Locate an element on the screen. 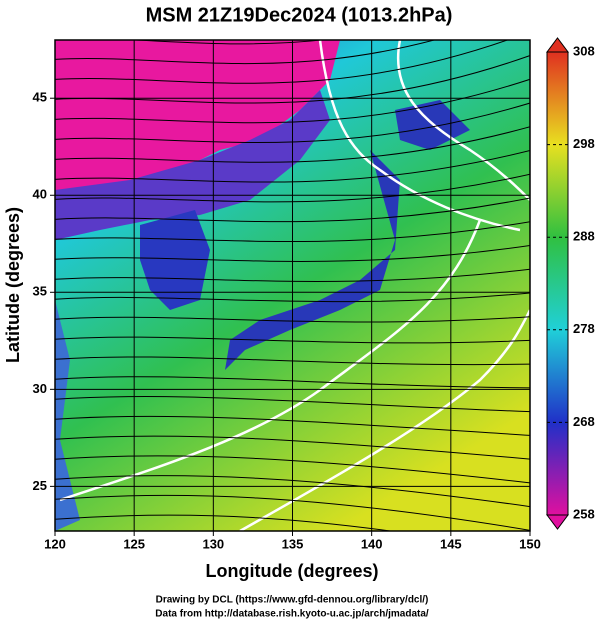 This screenshot has width=599, height=630. cold-region is located at coordinates (197, 120).